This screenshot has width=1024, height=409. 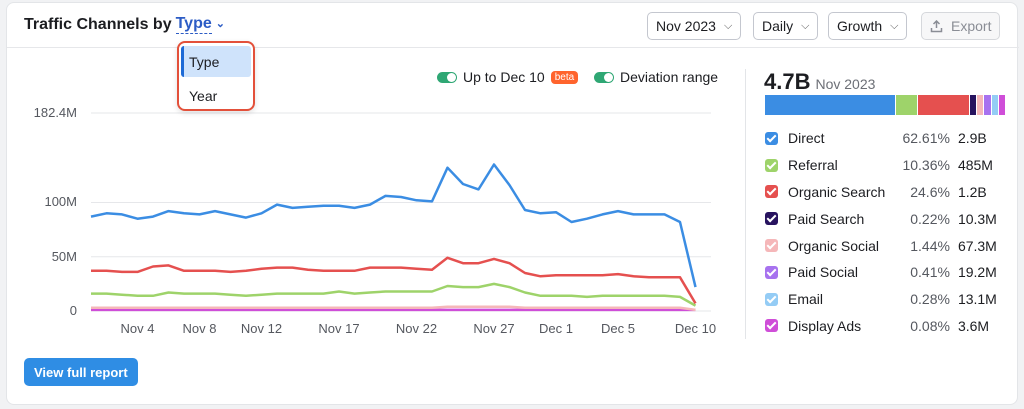 I want to click on y-tick-label: 100M, so click(x=60, y=202).